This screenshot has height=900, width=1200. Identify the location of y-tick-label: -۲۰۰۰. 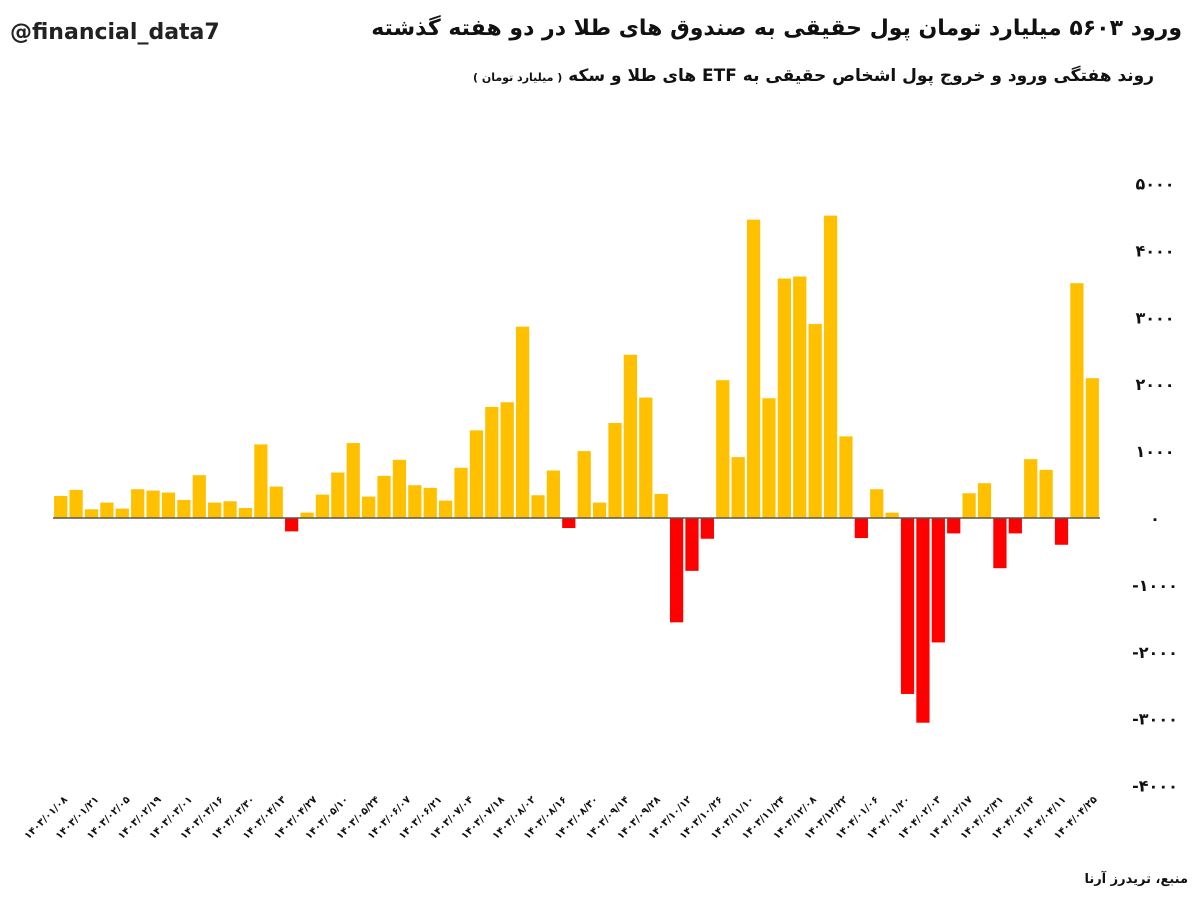
(1155, 652).